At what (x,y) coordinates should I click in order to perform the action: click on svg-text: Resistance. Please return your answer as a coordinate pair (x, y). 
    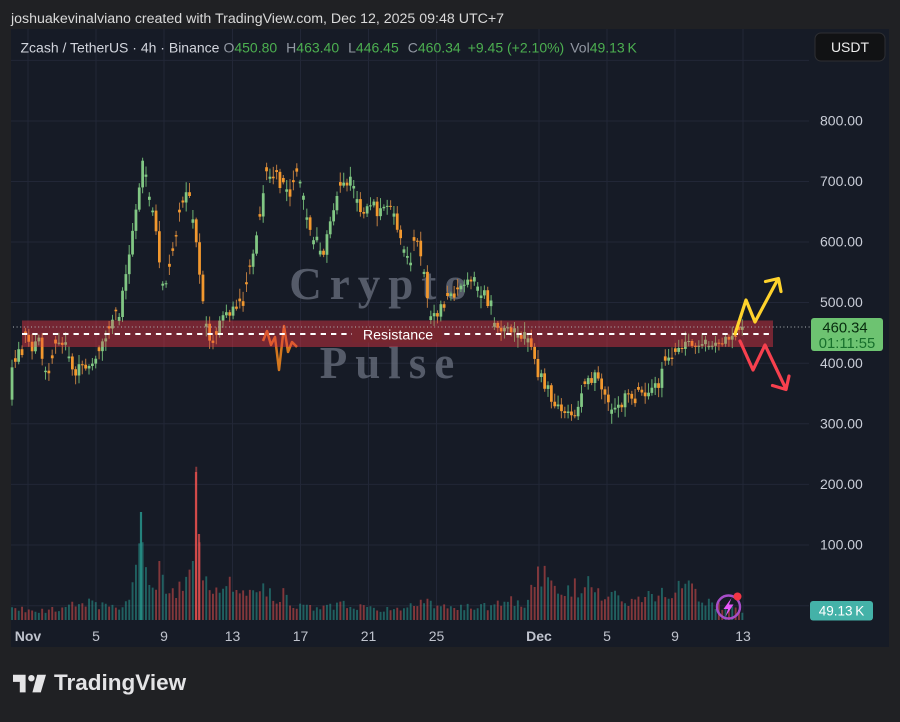
    Looking at the image, I should click on (398, 336).